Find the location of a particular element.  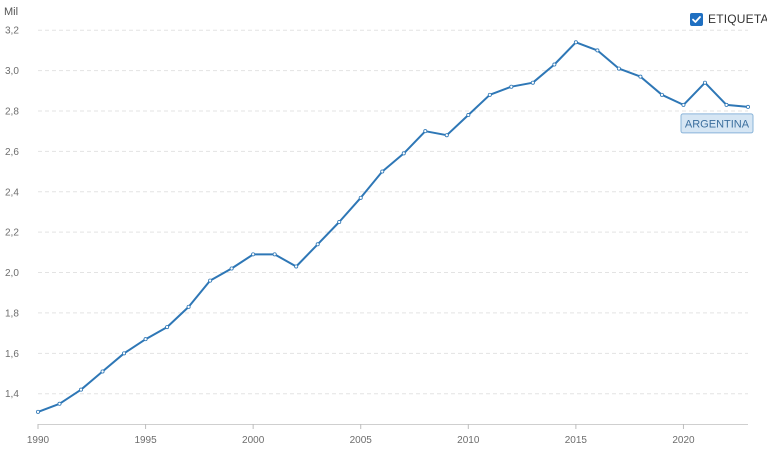

x-tick-label: 2005 is located at coordinates (361, 440).